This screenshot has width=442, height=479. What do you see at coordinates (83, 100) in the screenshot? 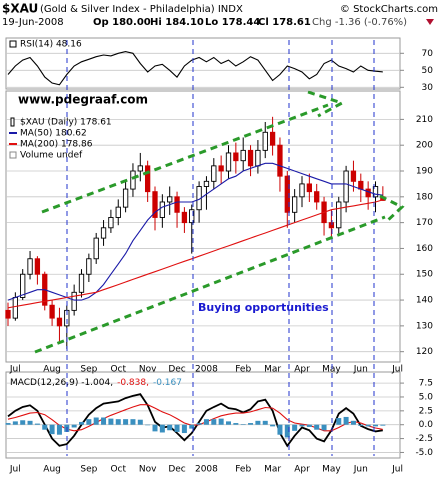
I see `annotation: www.pdegraaf.com` at bounding box center [83, 100].